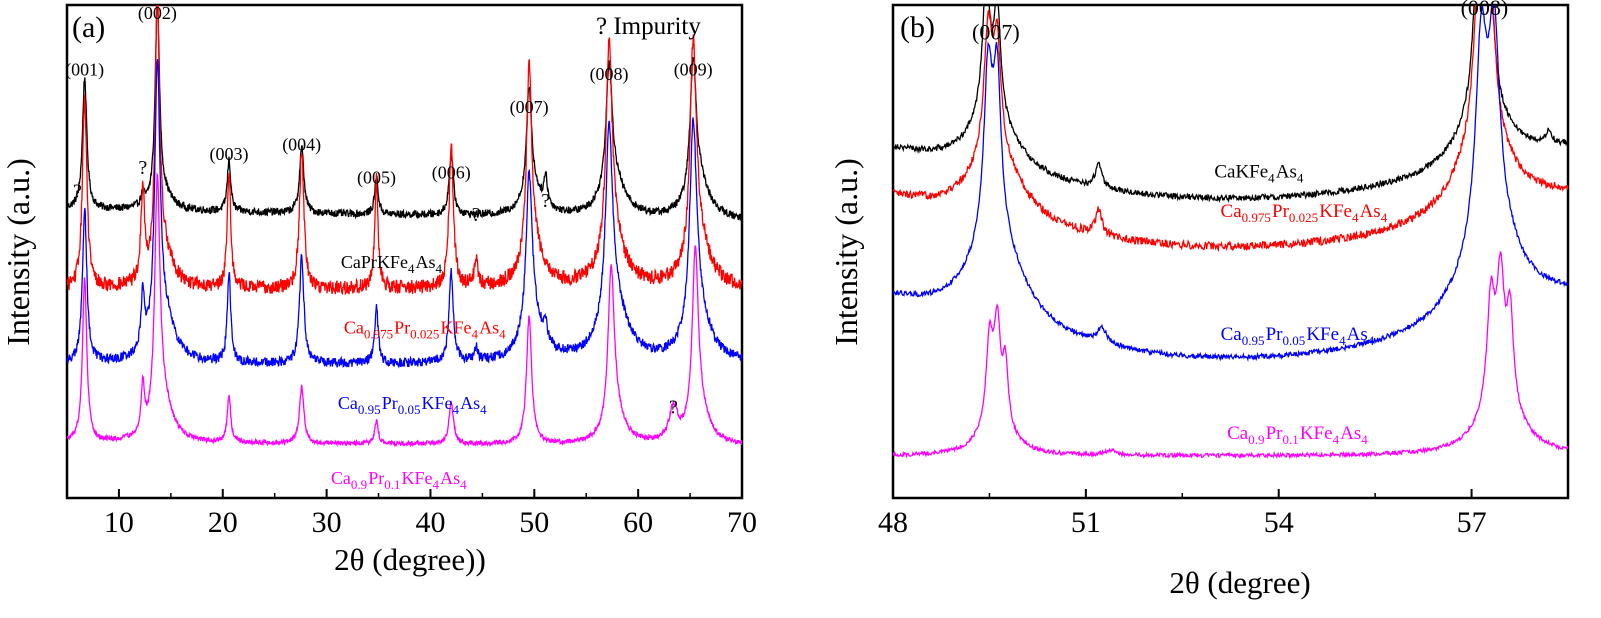 Image resolution: width=1601 pixels, height=618 pixels. Describe the element at coordinates (1230, 355) in the screenshot. I see `series-line-magenta` at that location.